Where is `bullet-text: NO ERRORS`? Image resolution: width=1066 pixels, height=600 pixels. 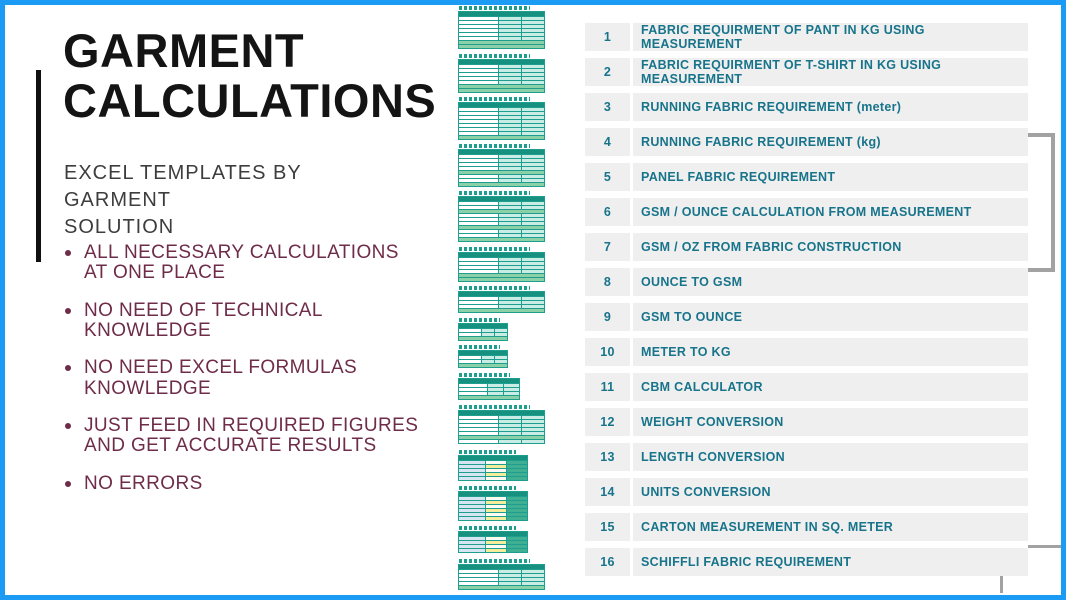 bullet-text: NO ERRORS is located at coordinates (143, 483).